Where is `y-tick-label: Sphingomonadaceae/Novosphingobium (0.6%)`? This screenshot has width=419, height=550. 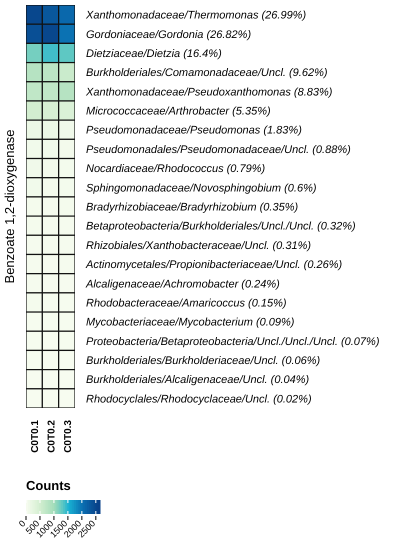
y-tick-label: Sphingomonadaceae/Novosphingobium (0.6%) is located at coordinates (201, 188).